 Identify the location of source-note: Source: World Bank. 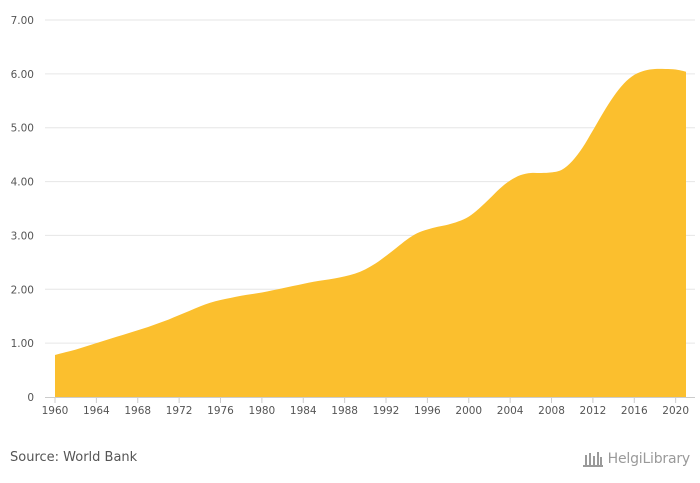
(74, 457).